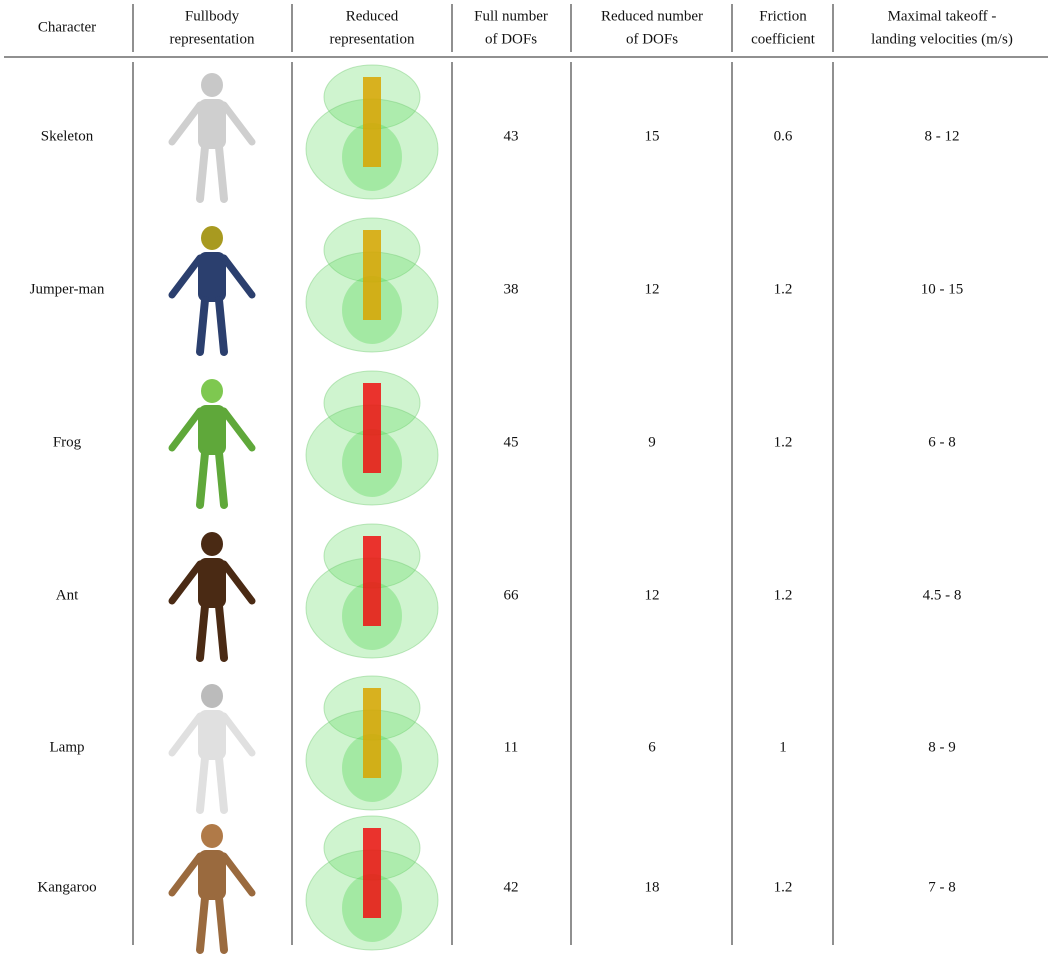 Image resolution: width=1052 pixels, height=958 pixels. What do you see at coordinates (652, 442) in the screenshot?
I see `table-cell: 9` at bounding box center [652, 442].